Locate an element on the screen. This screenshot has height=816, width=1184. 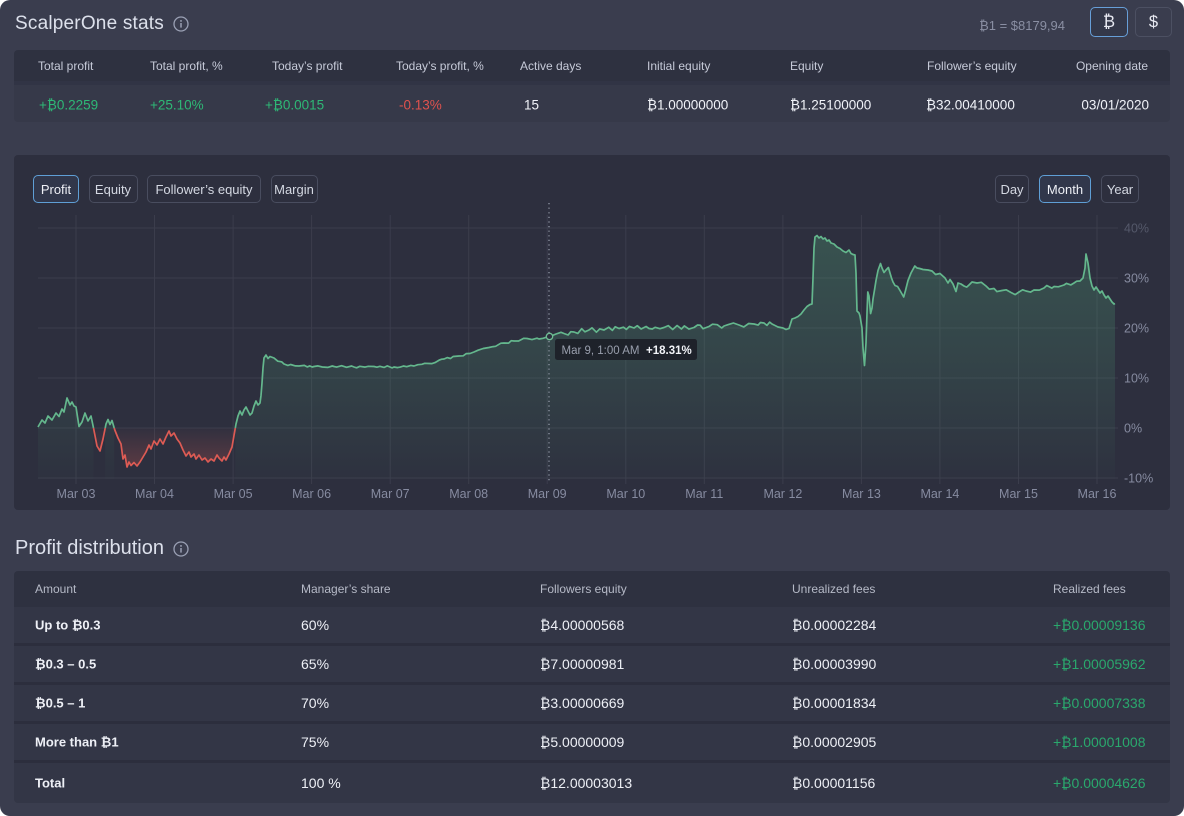
svg-text: Mar 14 is located at coordinates (939, 494).